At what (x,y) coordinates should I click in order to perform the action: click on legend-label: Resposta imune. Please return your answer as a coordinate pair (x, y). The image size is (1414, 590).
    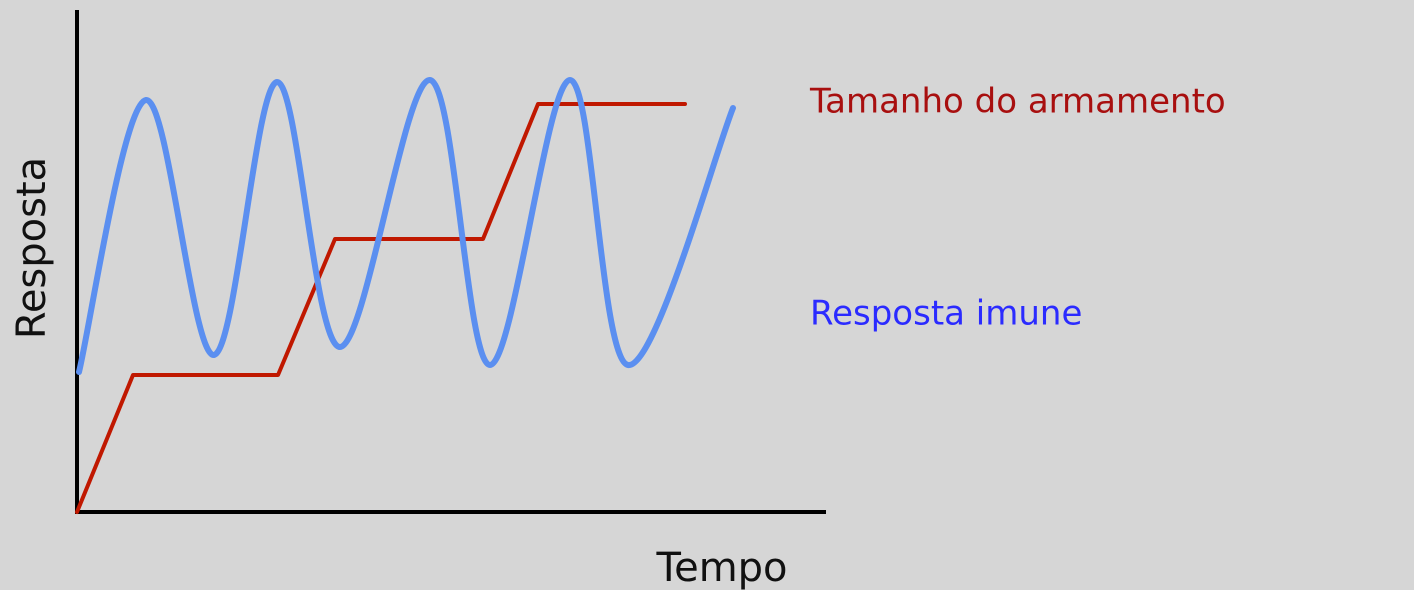
    Looking at the image, I should click on (946, 314).